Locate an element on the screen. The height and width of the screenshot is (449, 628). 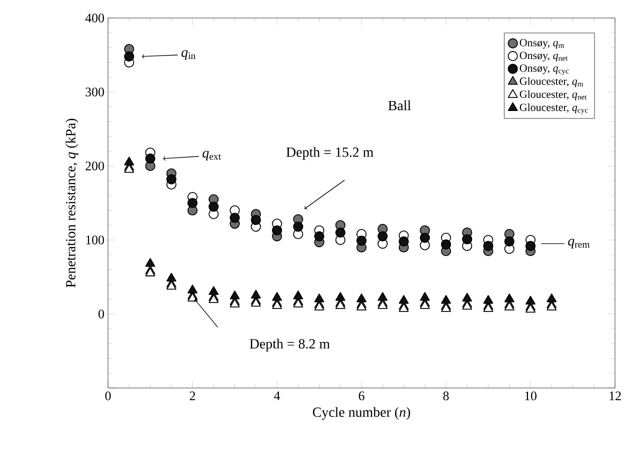
legend-label: Gloucester, q$_{net}$ is located at coordinates (553, 95).